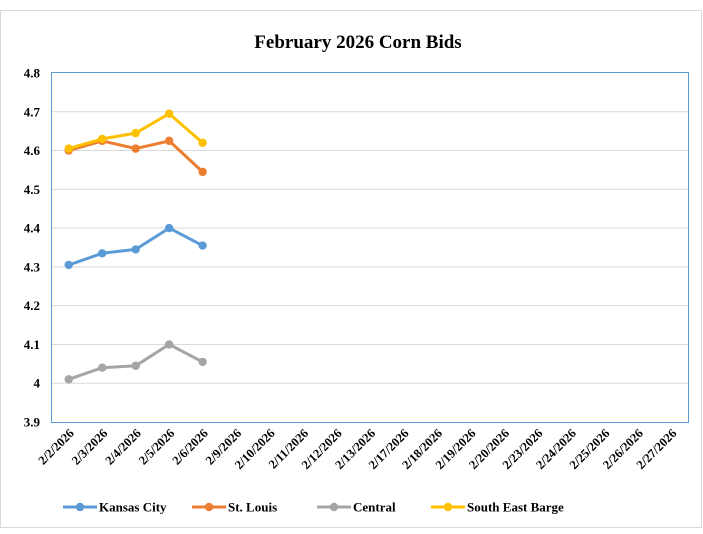 The image size is (703, 534). What do you see at coordinates (32, 248) in the screenshot?
I see `y-axis-ticks: 3.9 4 4.1 4.2 4.3 4.4 4.5 4.6 4.7 4.8` at bounding box center [32, 248].